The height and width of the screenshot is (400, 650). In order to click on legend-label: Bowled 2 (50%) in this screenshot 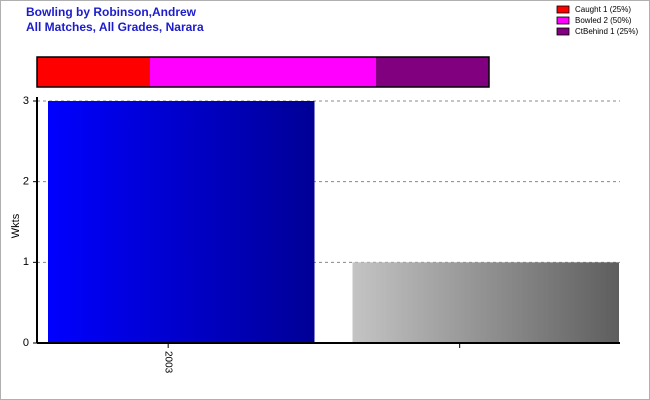, I will do `click(603, 20)`.